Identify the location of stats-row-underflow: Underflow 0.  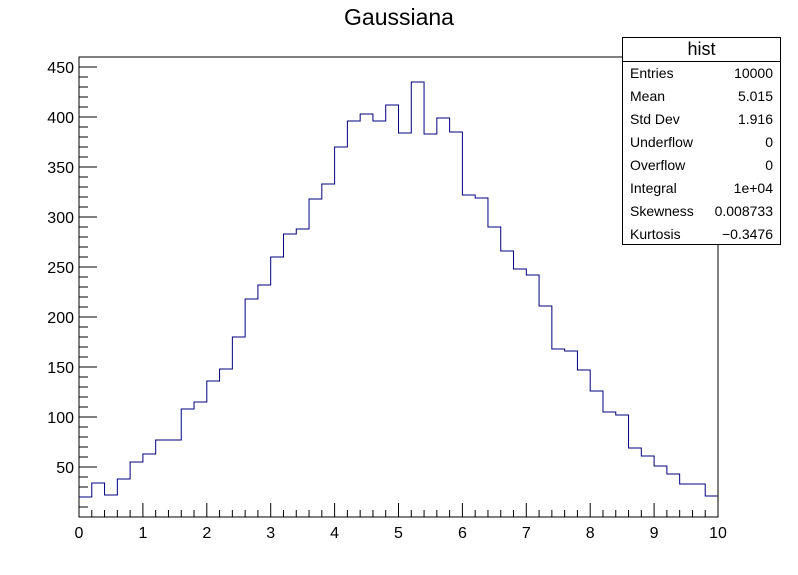
(701, 142).